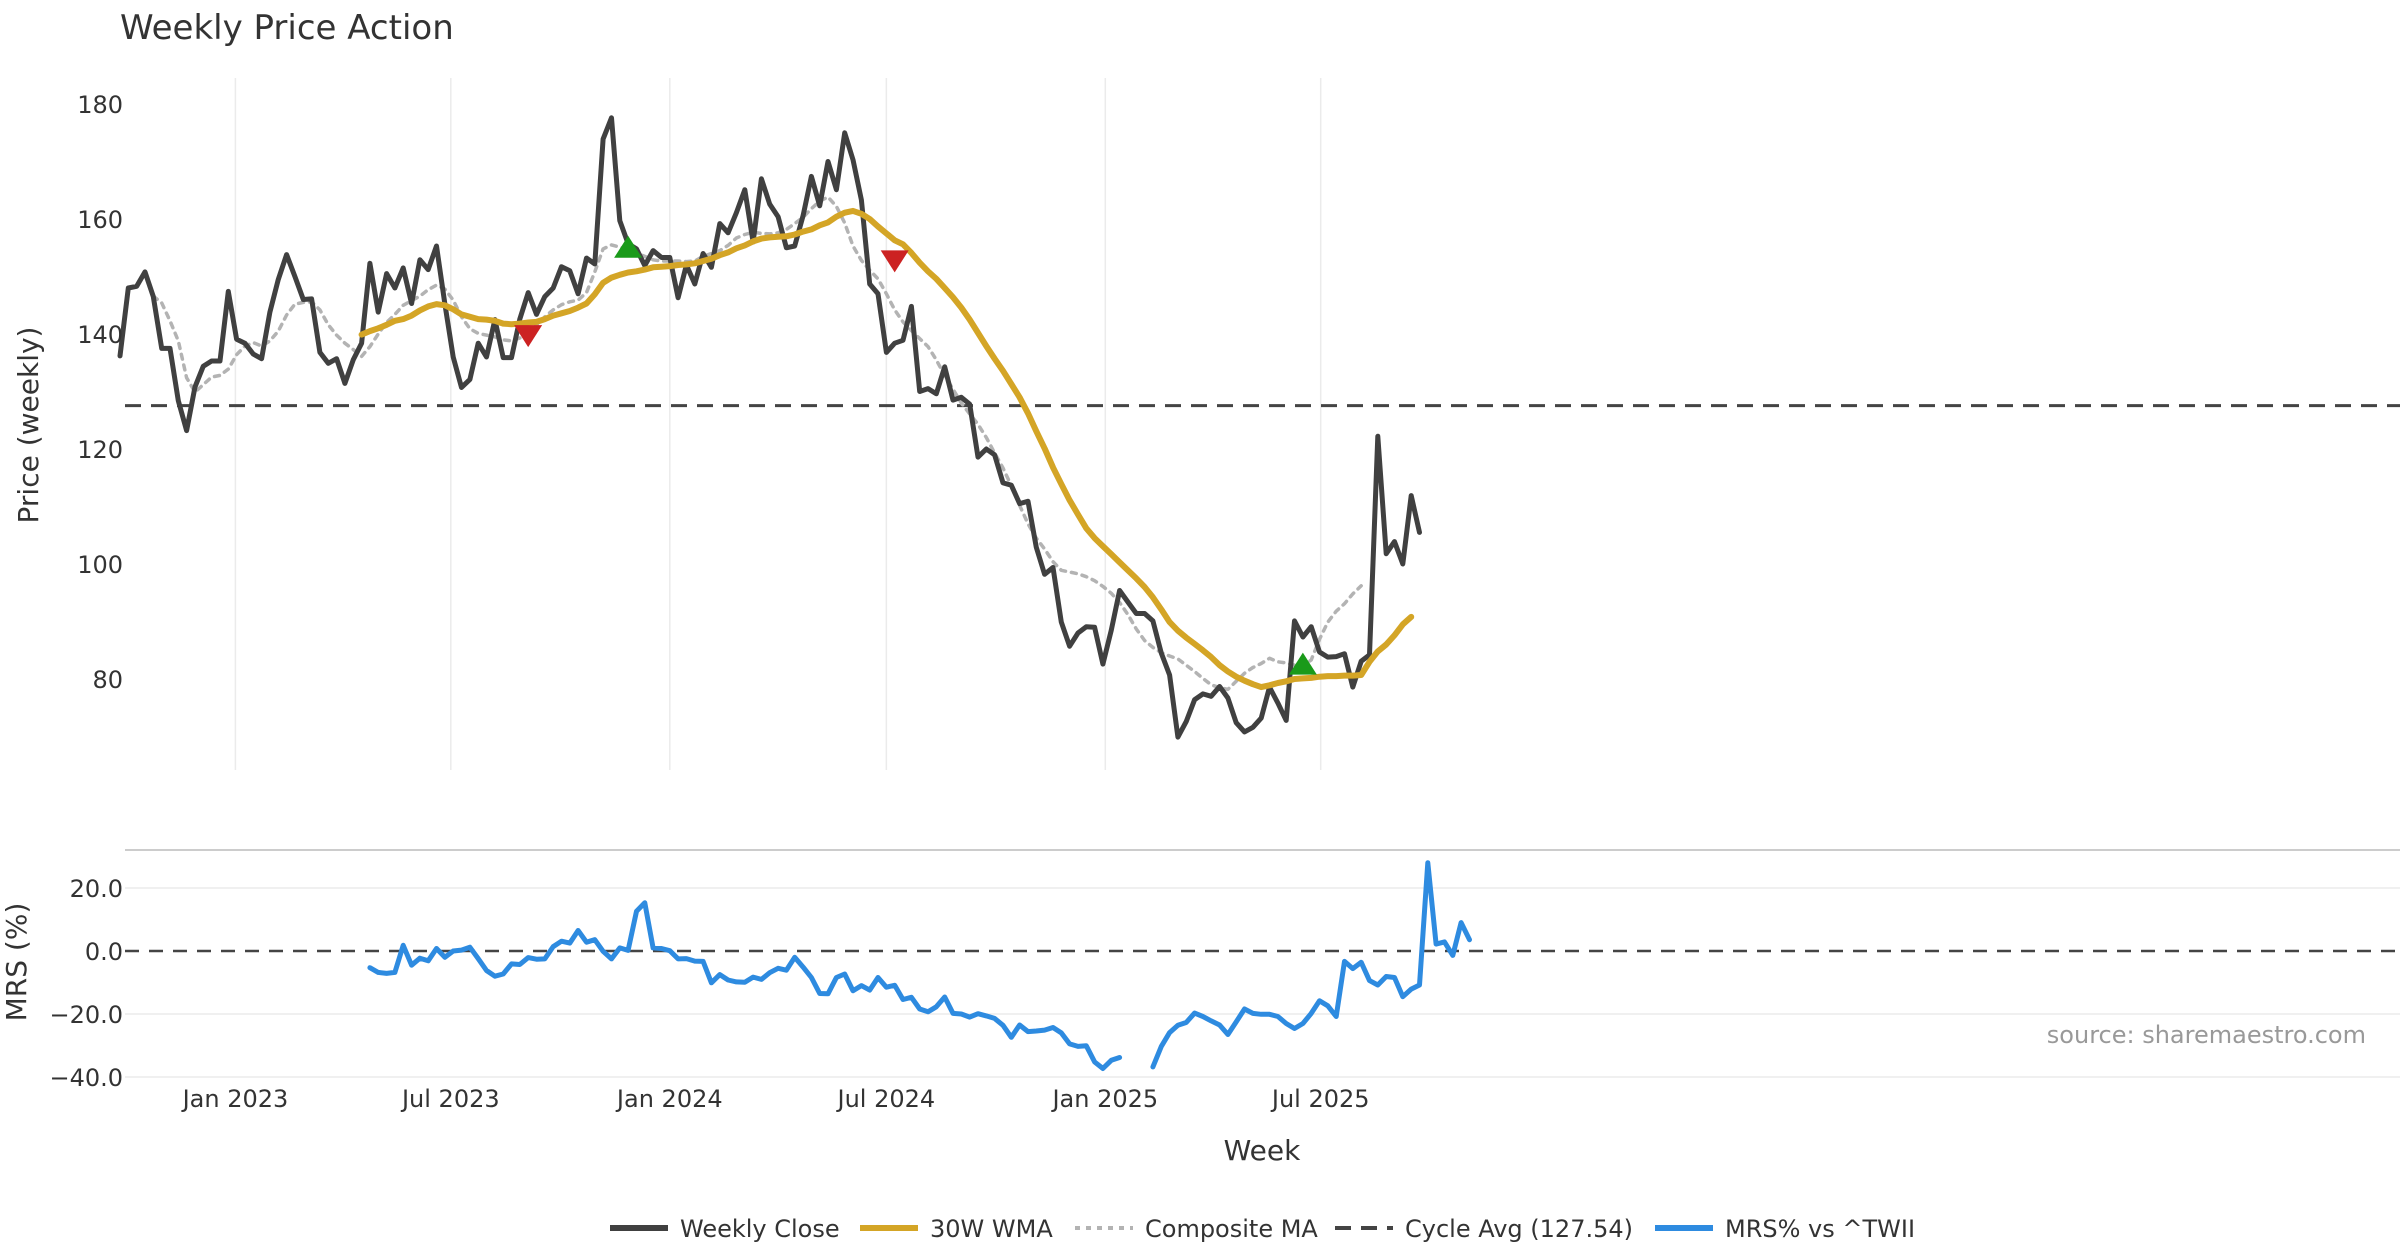 The image size is (2400, 1260). Describe the element at coordinates (1519, 1229) in the screenshot. I see `legend-label: Cycle Avg (127.54)` at that location.